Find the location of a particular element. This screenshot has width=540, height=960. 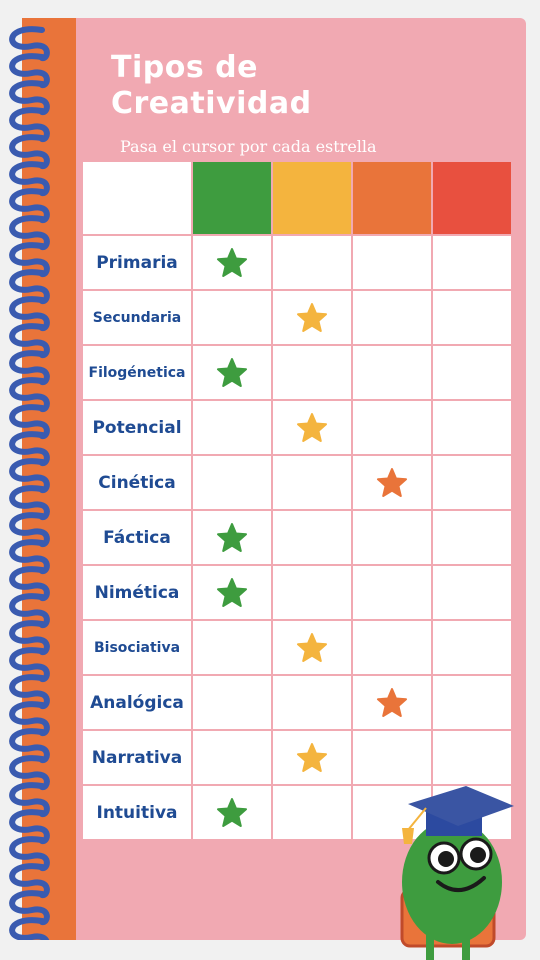

table-row: Primaria is located at coordinates (297, 262).